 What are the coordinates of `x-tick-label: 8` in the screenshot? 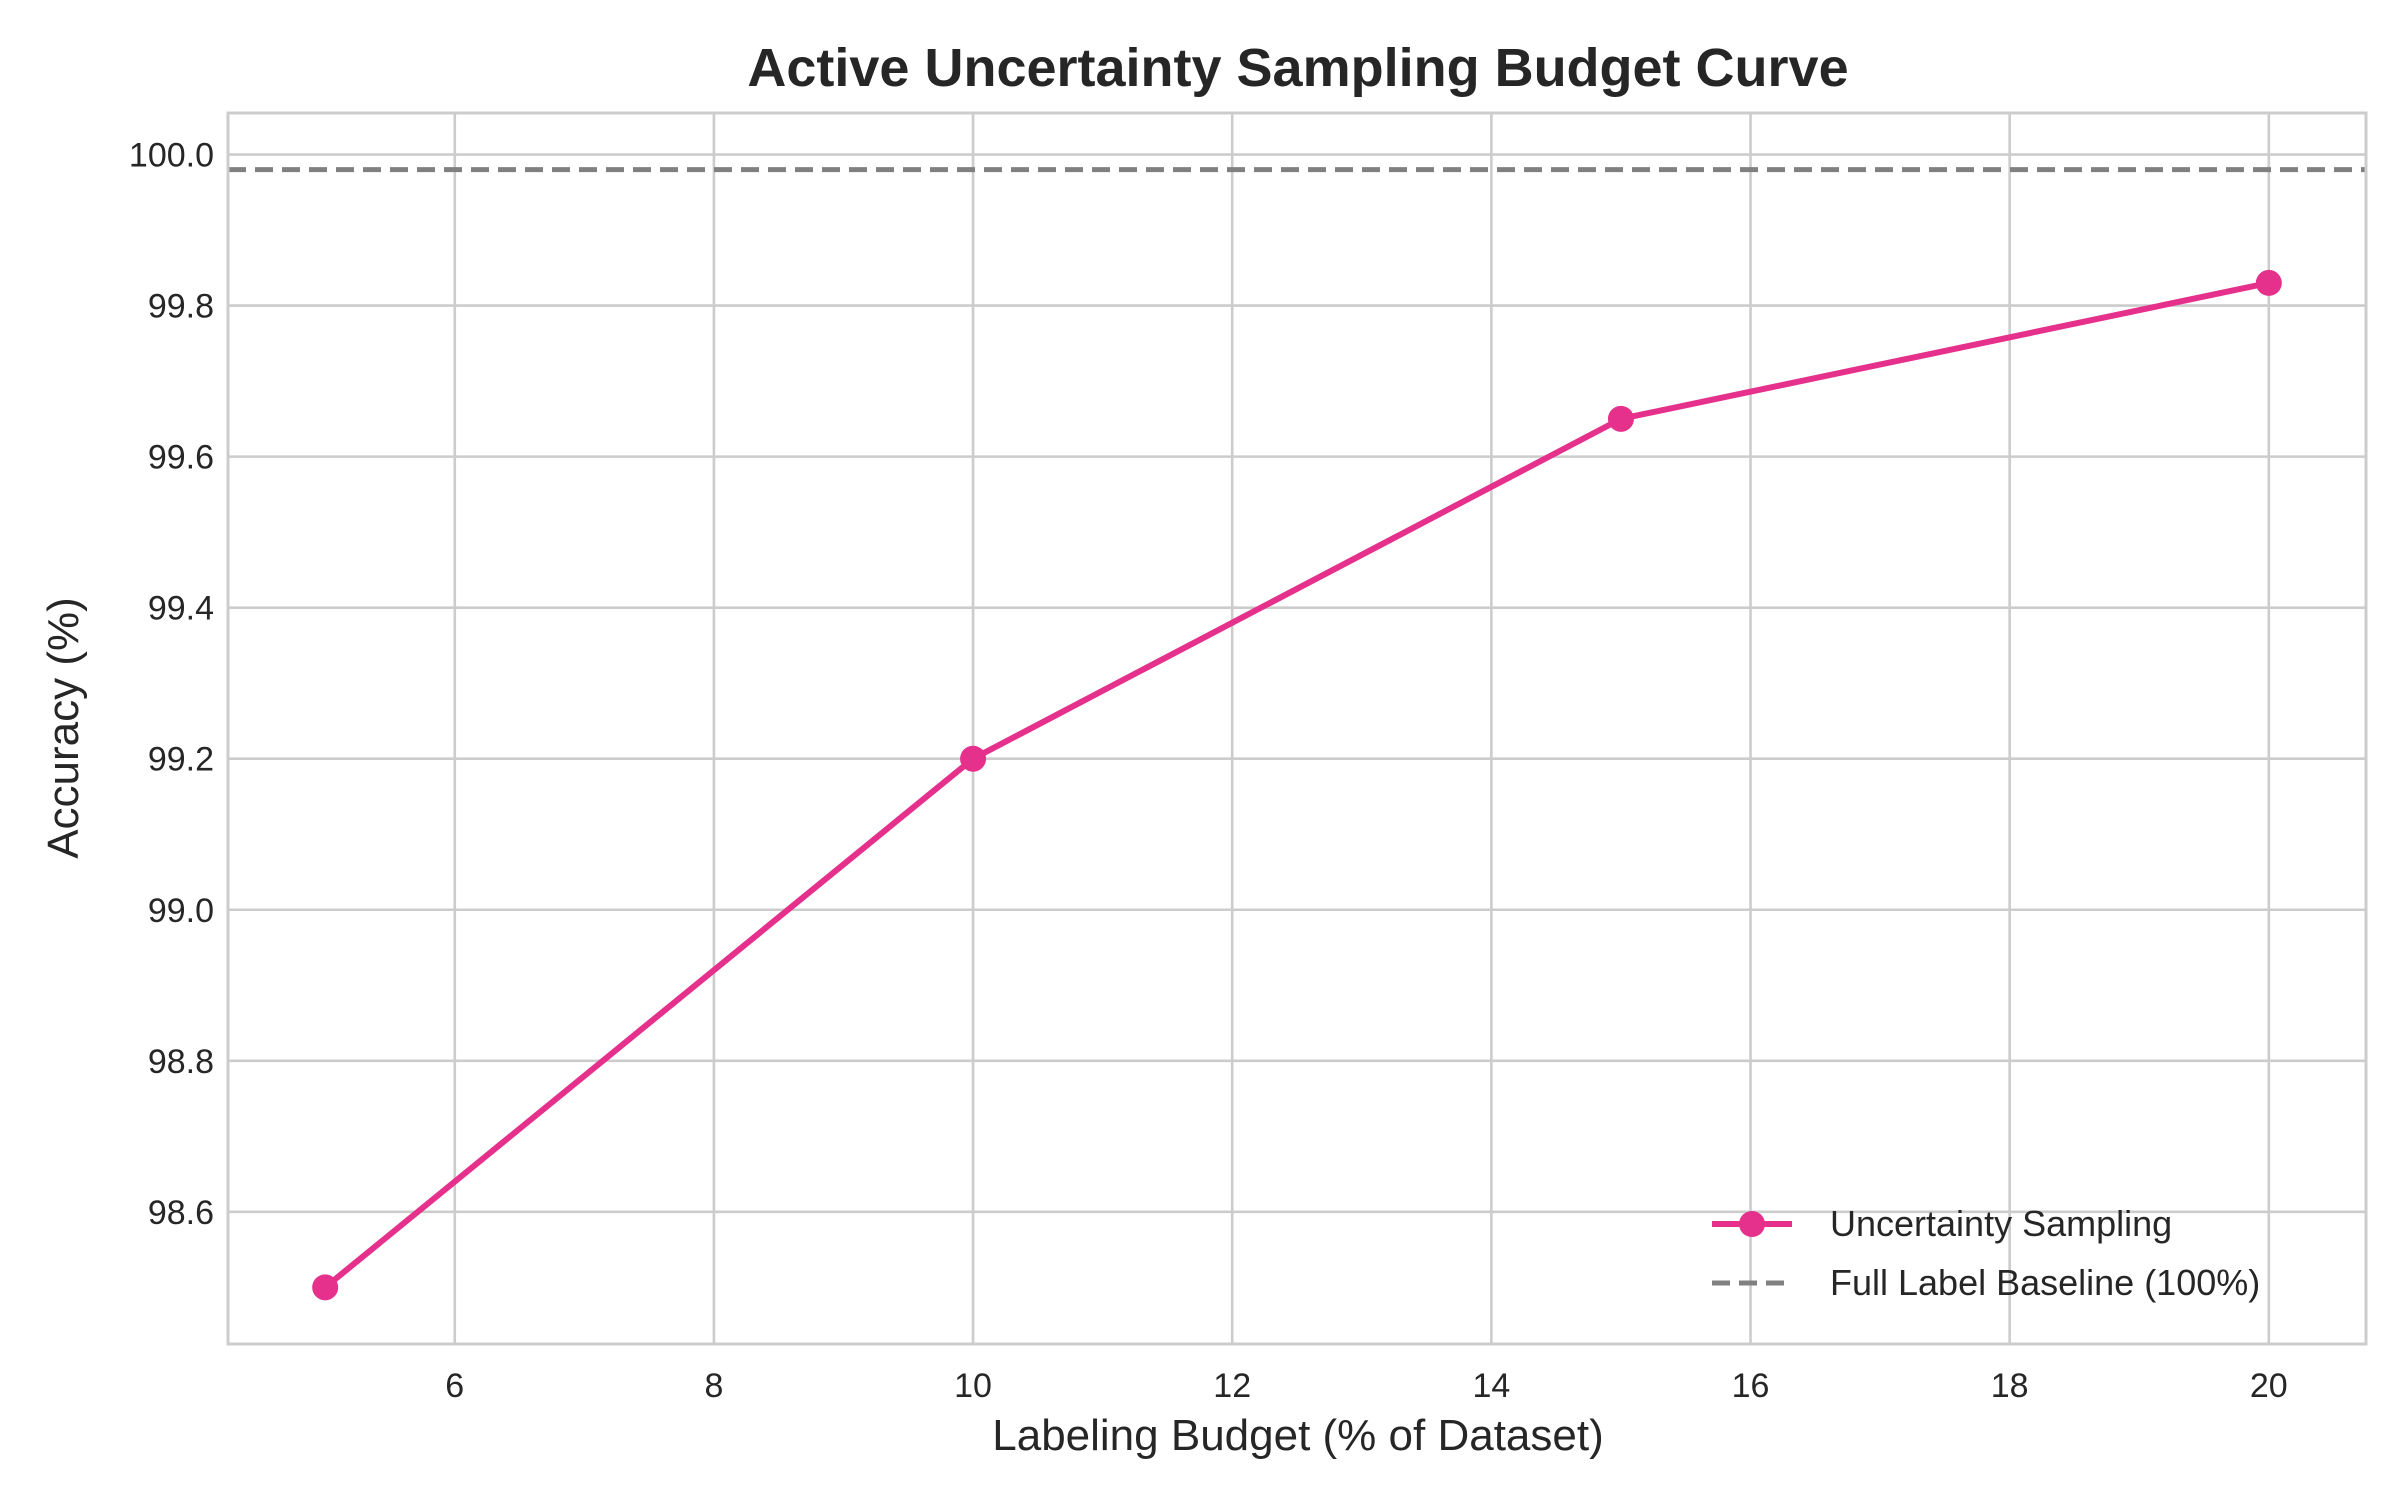 It's located at (713, 1386).